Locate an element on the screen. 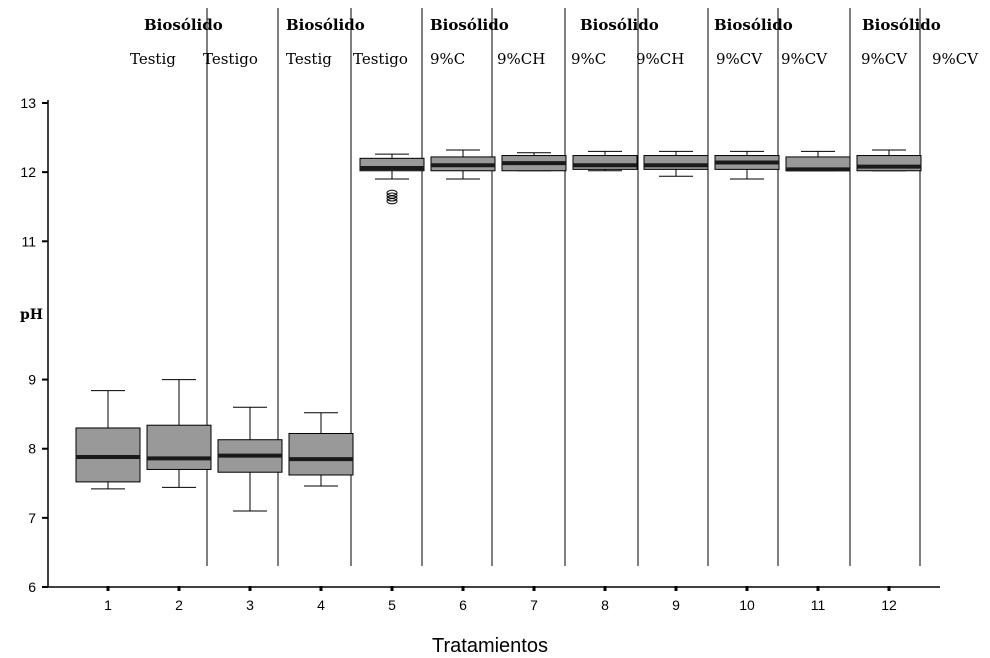 This screenshot has width=990, height=658. x-tick-label-8: 8 is located at coordinates (605, 605).